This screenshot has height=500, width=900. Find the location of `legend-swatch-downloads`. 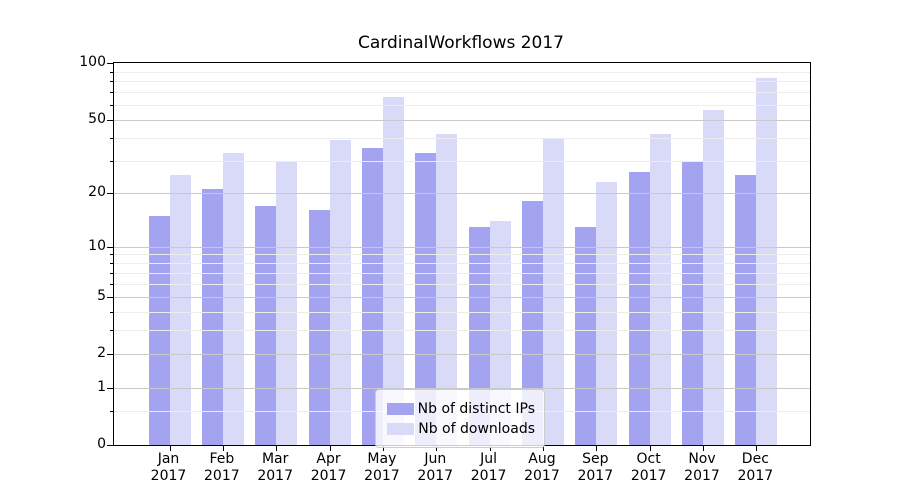

legend-swatch-downloads is located at coordinates (400, 428).